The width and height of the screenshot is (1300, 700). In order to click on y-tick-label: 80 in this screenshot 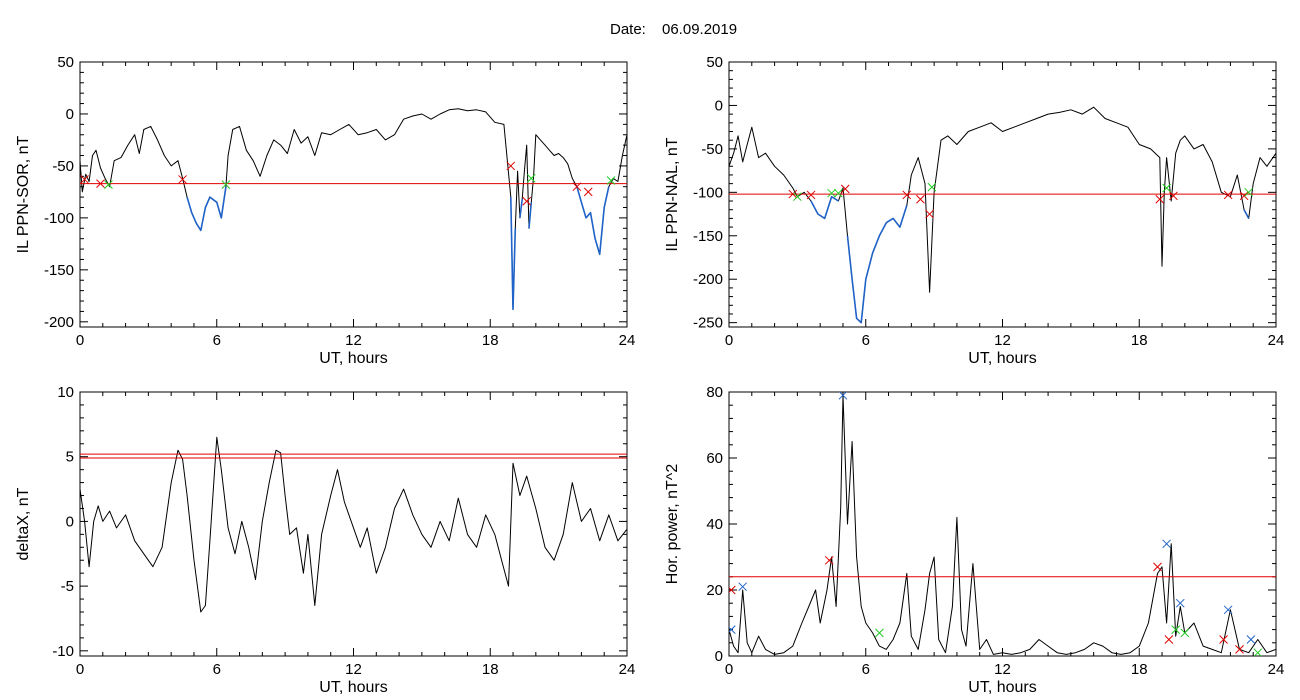, I will do `click(714, 392)`.